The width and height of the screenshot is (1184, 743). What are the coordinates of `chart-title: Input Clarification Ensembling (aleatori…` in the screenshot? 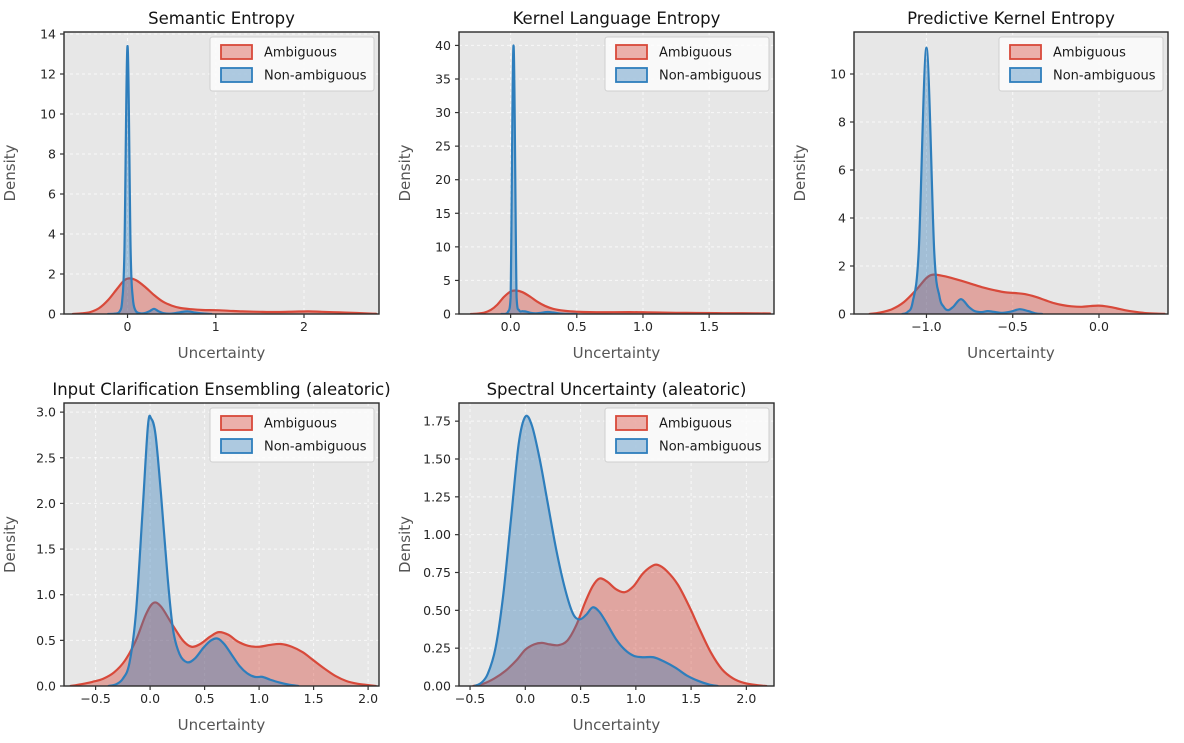 It's located at (221, 389).